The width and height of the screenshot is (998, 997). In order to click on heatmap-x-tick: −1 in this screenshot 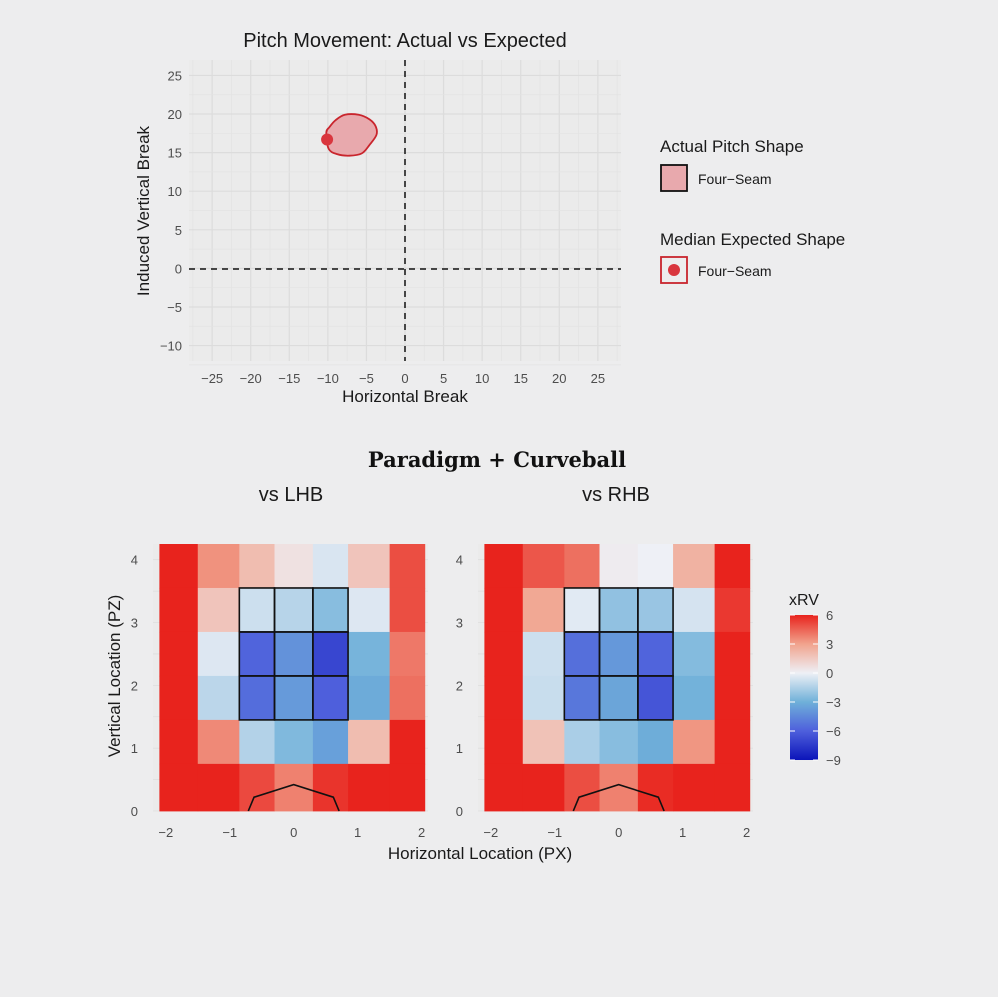, I will do `click(229, 832)`.